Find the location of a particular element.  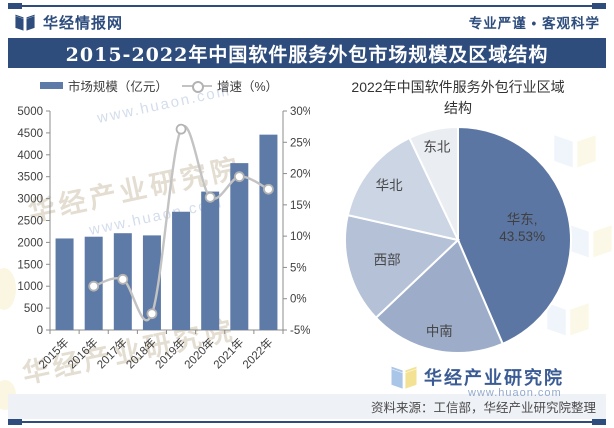

title-bar: 2015-2022年中国软件服务外包市场规模及区域结构 is located at coordinates (307, 53).